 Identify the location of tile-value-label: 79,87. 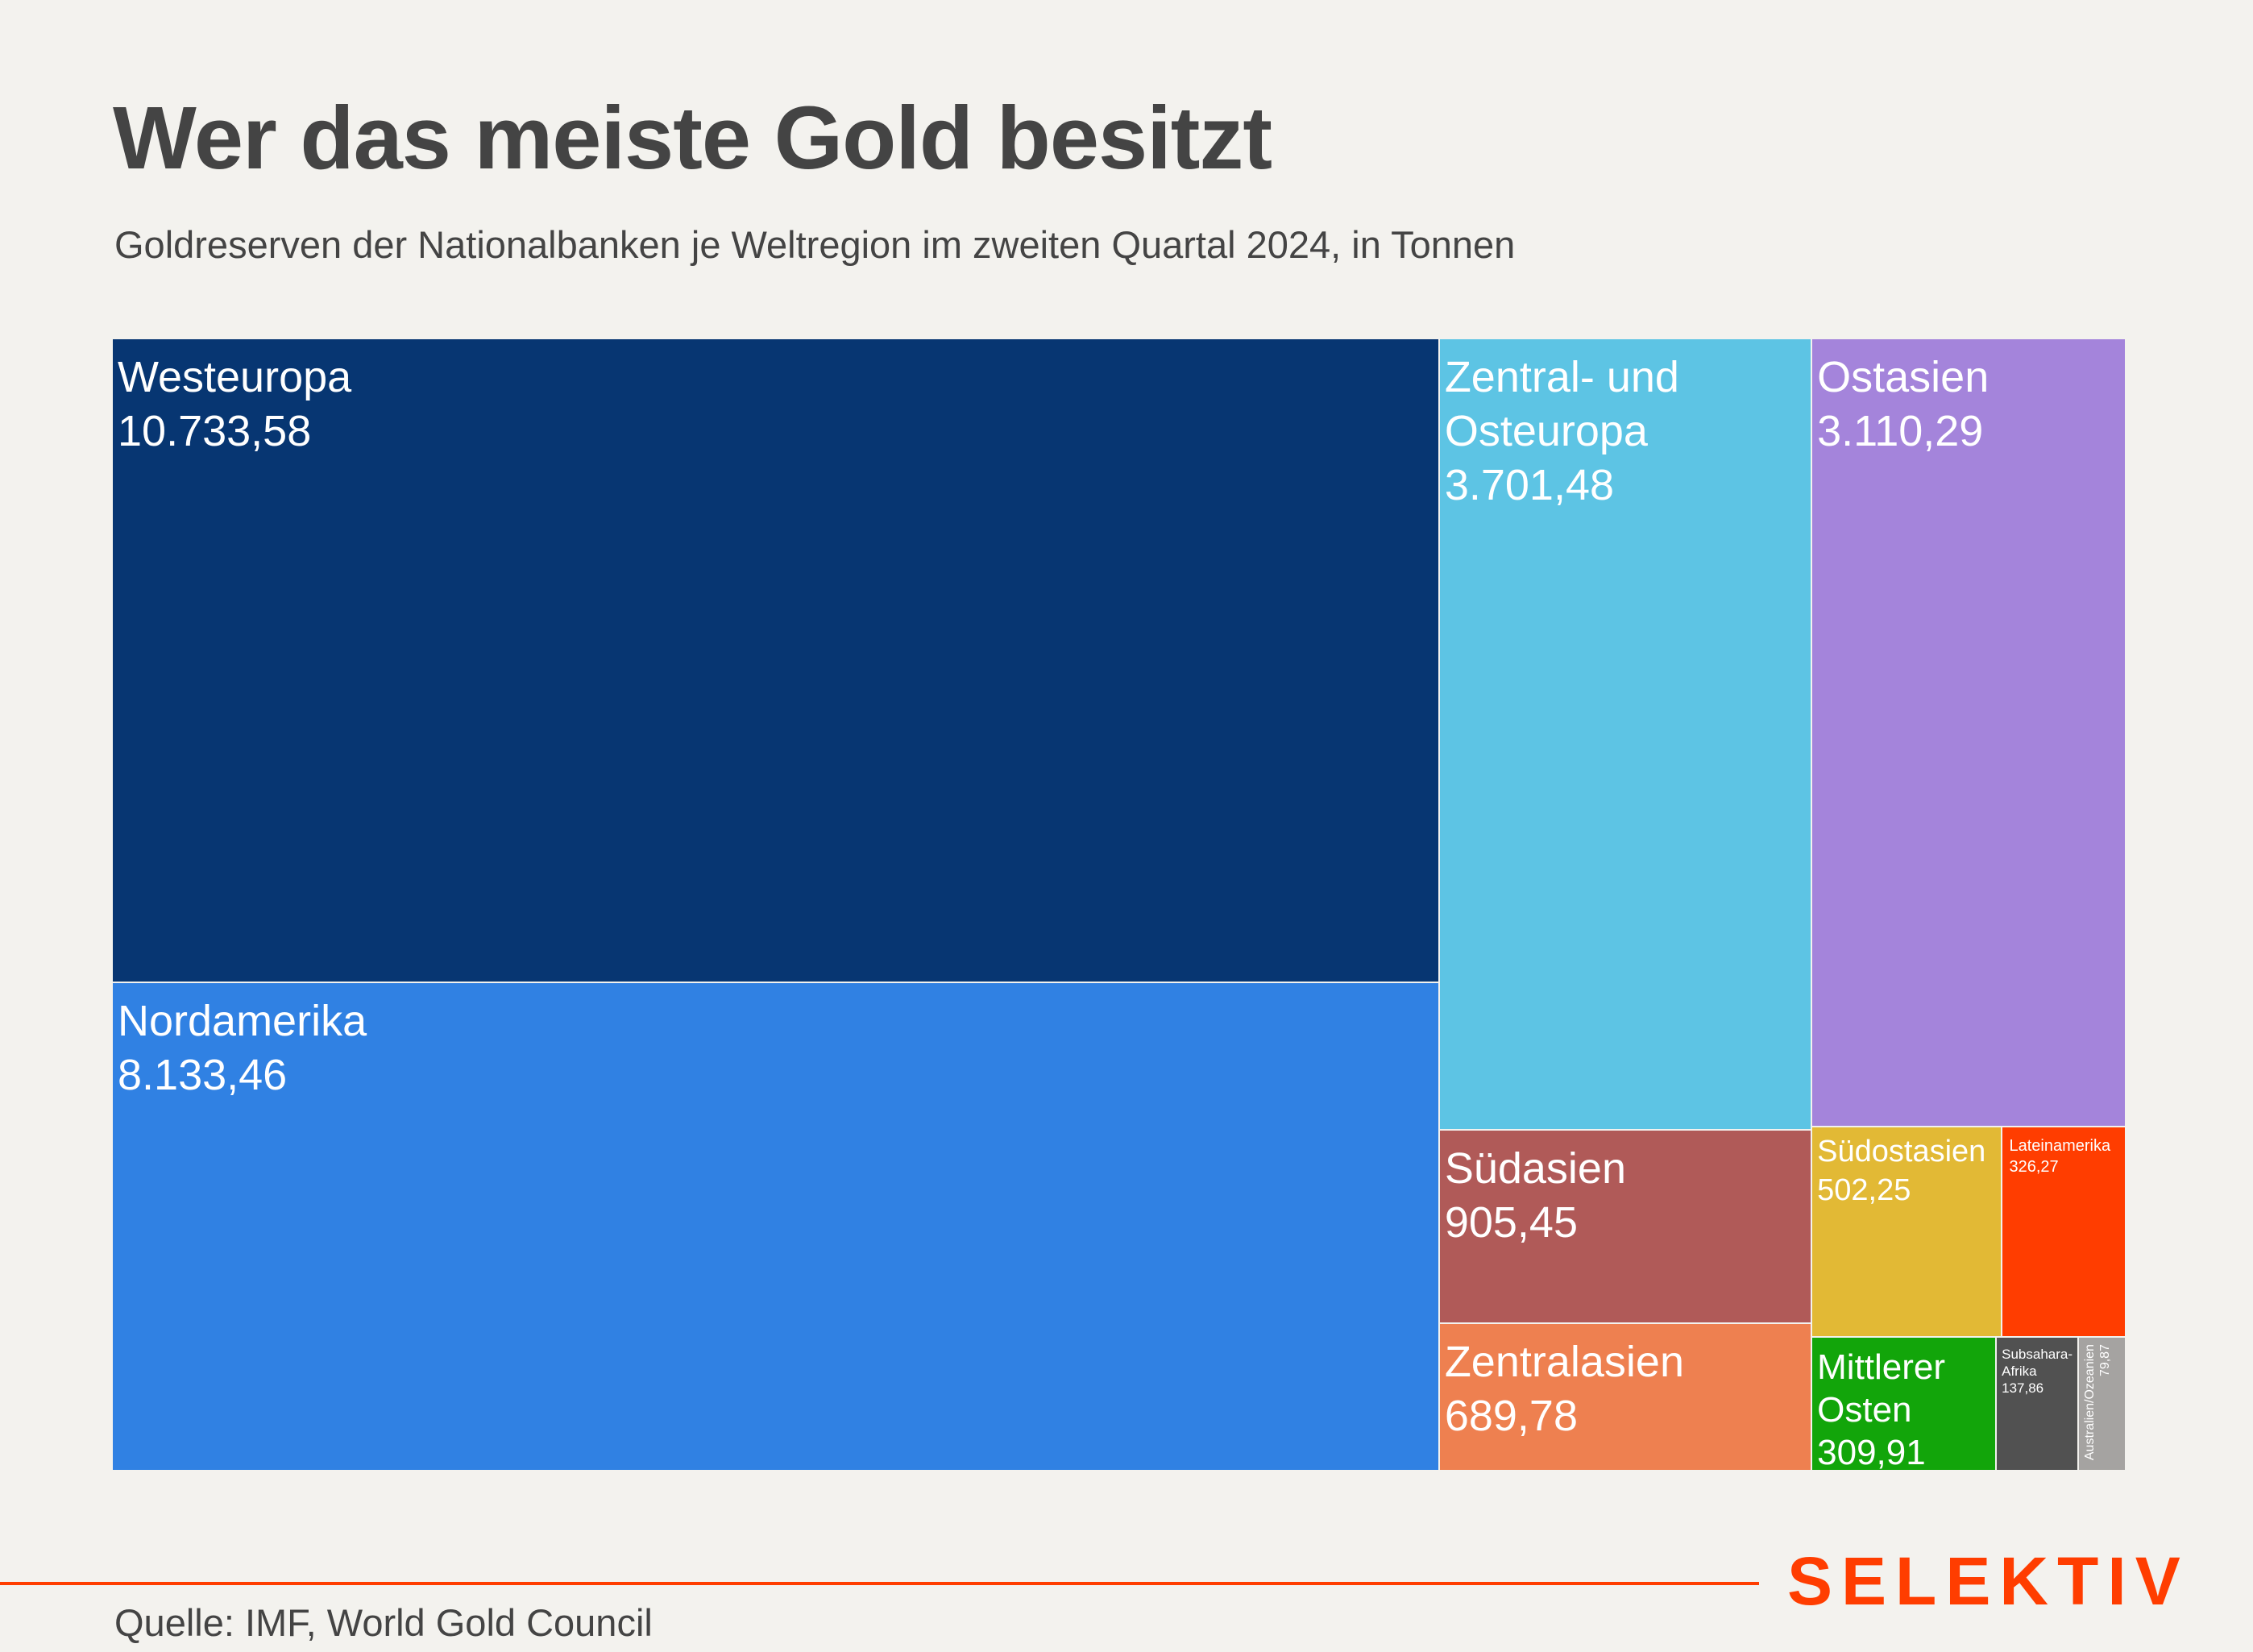
(2104, 1361).